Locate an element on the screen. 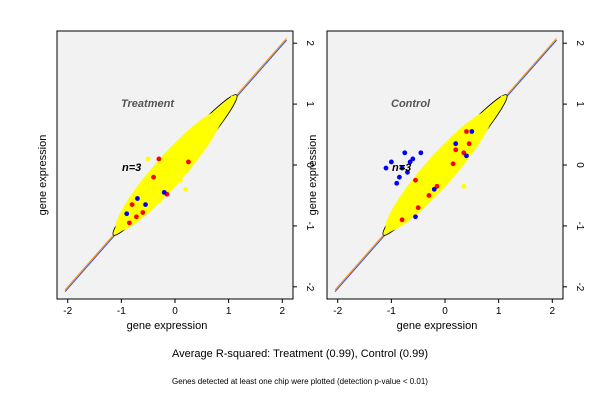 This screenshot has height=400, width=600. p0-y-tick-label: -2 is located at coordinates (309, 286).